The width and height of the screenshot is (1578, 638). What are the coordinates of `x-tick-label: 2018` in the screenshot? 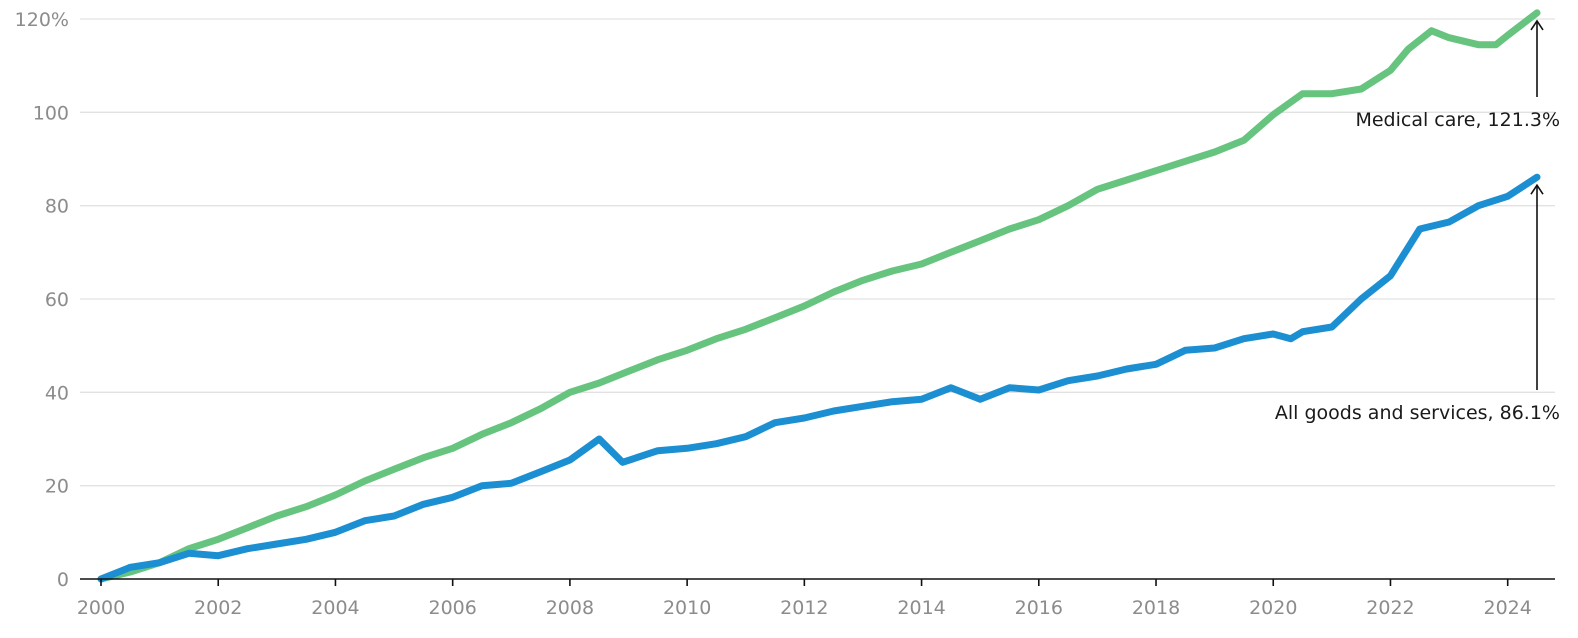 It's located at (1156, 608).